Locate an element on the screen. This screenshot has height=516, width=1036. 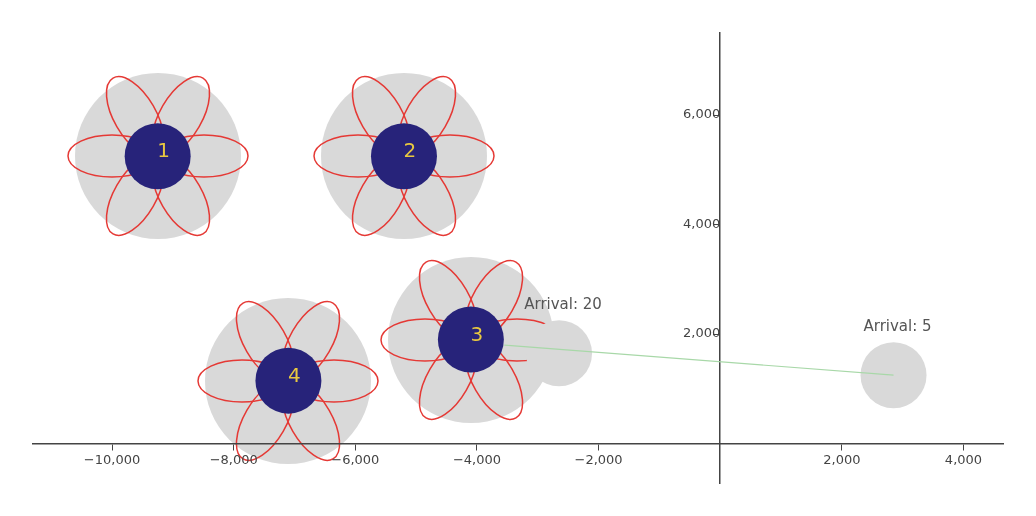
annotation: 1 is located at coordinates (164, 150).